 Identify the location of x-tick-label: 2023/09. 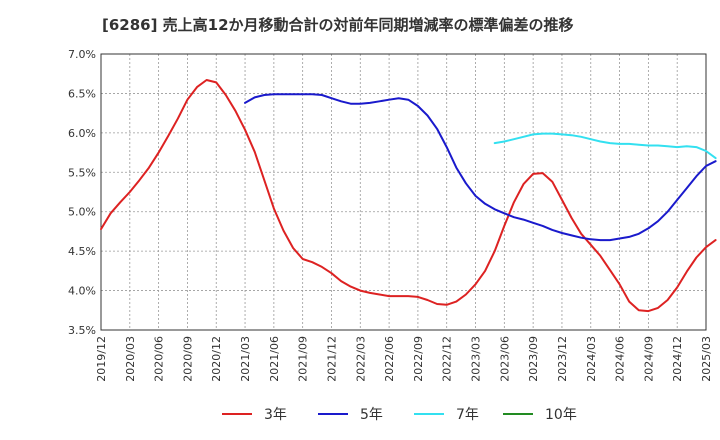
(533, 359).